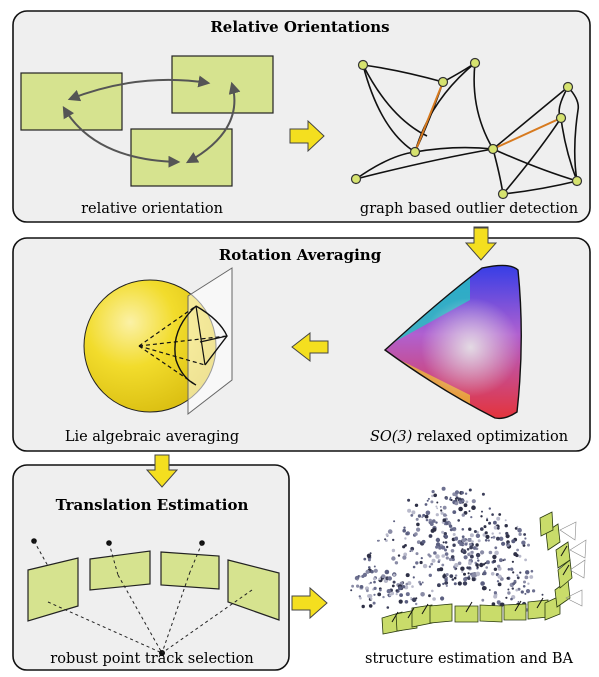 Image resolution: width=599 pixels, height=677 pixels. I want to click on camera-axes, so click(480, 584).